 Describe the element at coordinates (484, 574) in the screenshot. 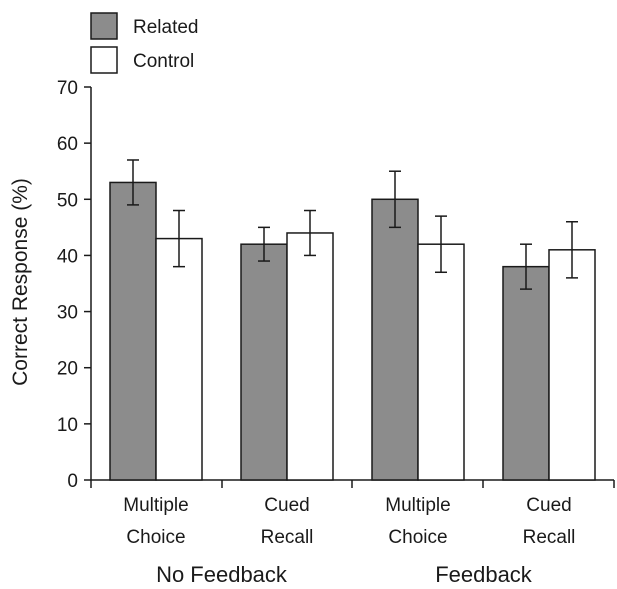

I see `group-label: Feedback` at that location.